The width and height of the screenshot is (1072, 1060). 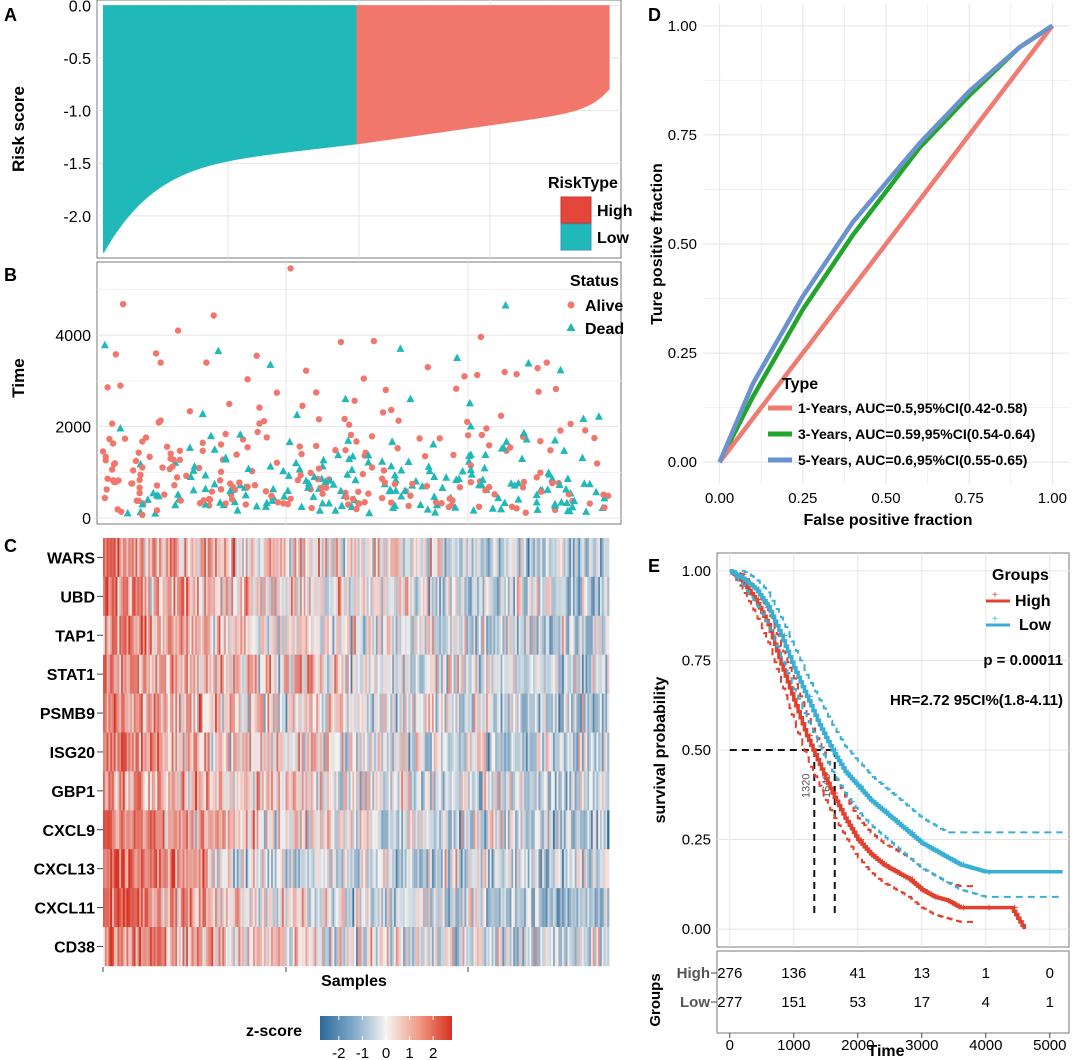 What do you see at coordinates (69, 831) in the screenshot?
I see `gene-label-cxcl9: CXCL9` at bounding box center [69, 831].